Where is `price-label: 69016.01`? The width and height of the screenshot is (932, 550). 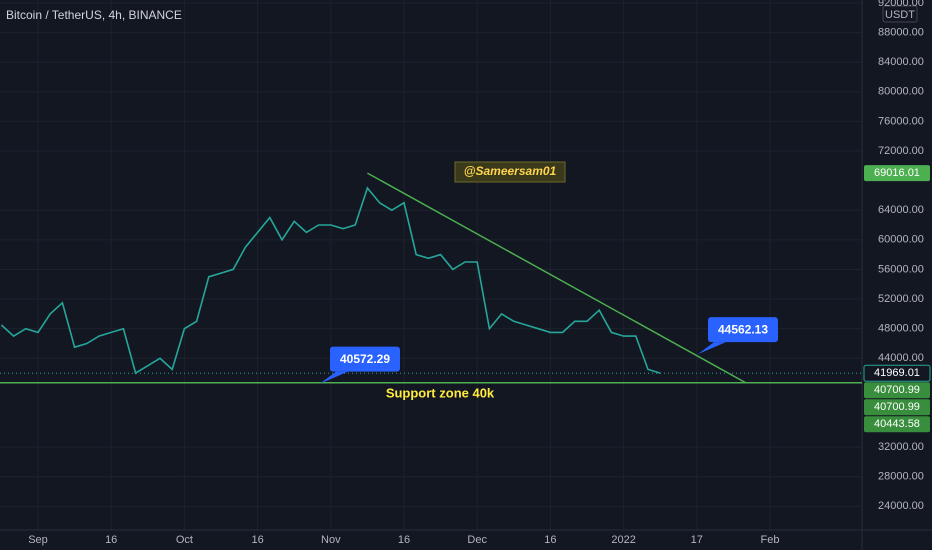
price-label: 69016.01 is located at coordinates (897, 173).